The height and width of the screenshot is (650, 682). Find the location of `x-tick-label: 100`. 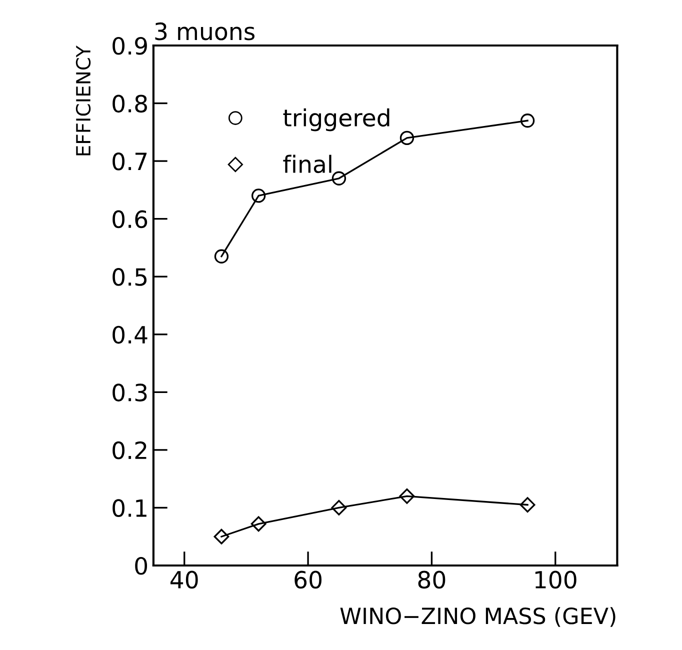

x-tick-label: 100 is located at coordinates (555, 579).